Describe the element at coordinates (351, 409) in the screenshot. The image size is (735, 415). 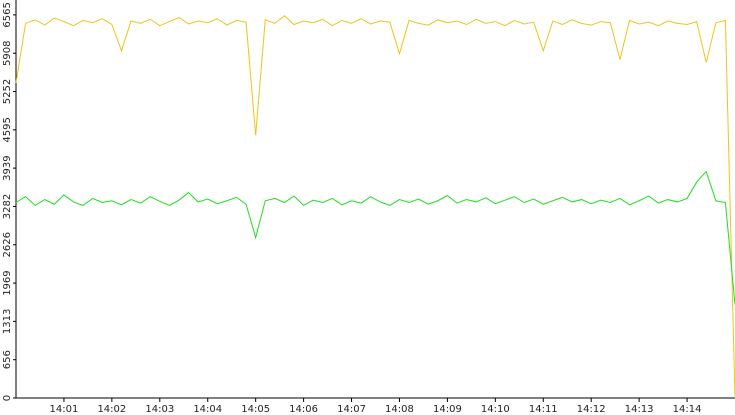
I see `x-tick-label: 14:07` at that location.